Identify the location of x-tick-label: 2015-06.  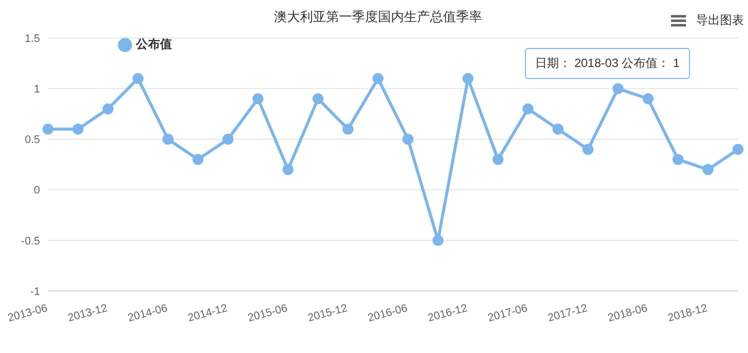
(267, 313).